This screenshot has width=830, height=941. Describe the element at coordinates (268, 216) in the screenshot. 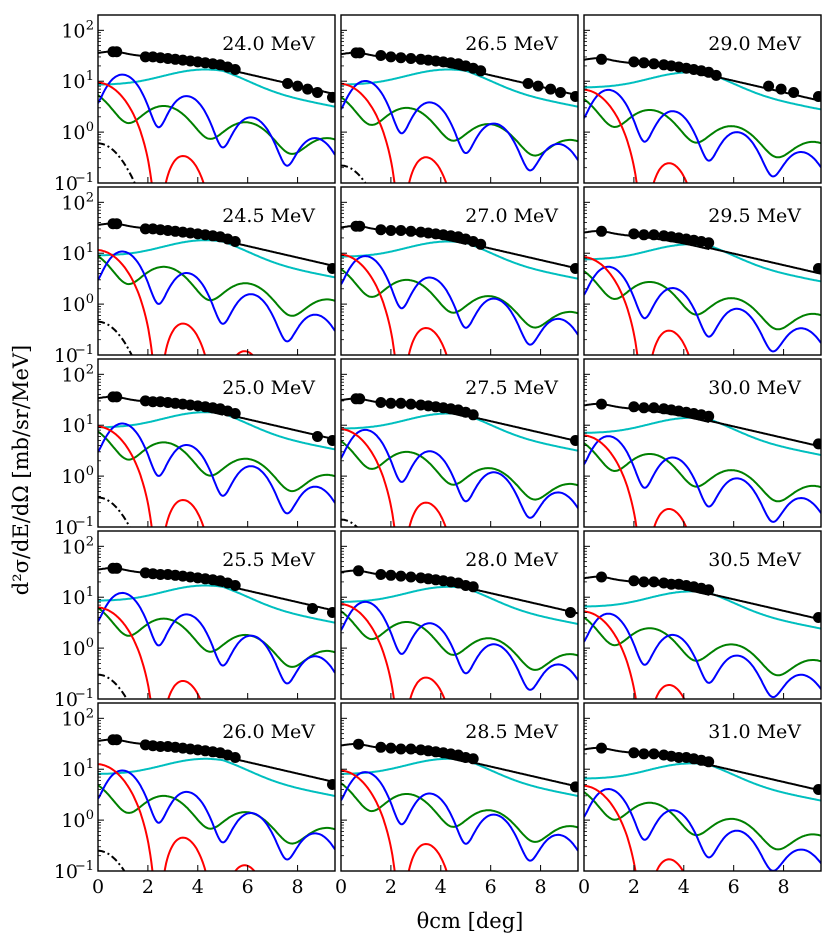

I see `panel-energy-label: 24.5 MeV` at that location.